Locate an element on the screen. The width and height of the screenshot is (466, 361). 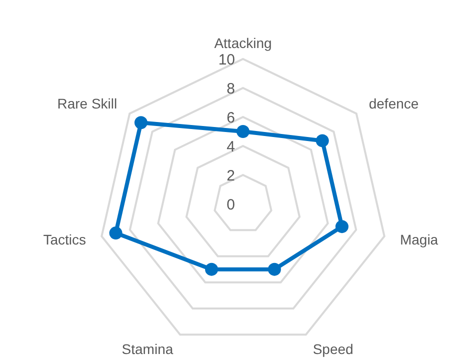
spoke-label: Speed is located at coordinates (333, 348).